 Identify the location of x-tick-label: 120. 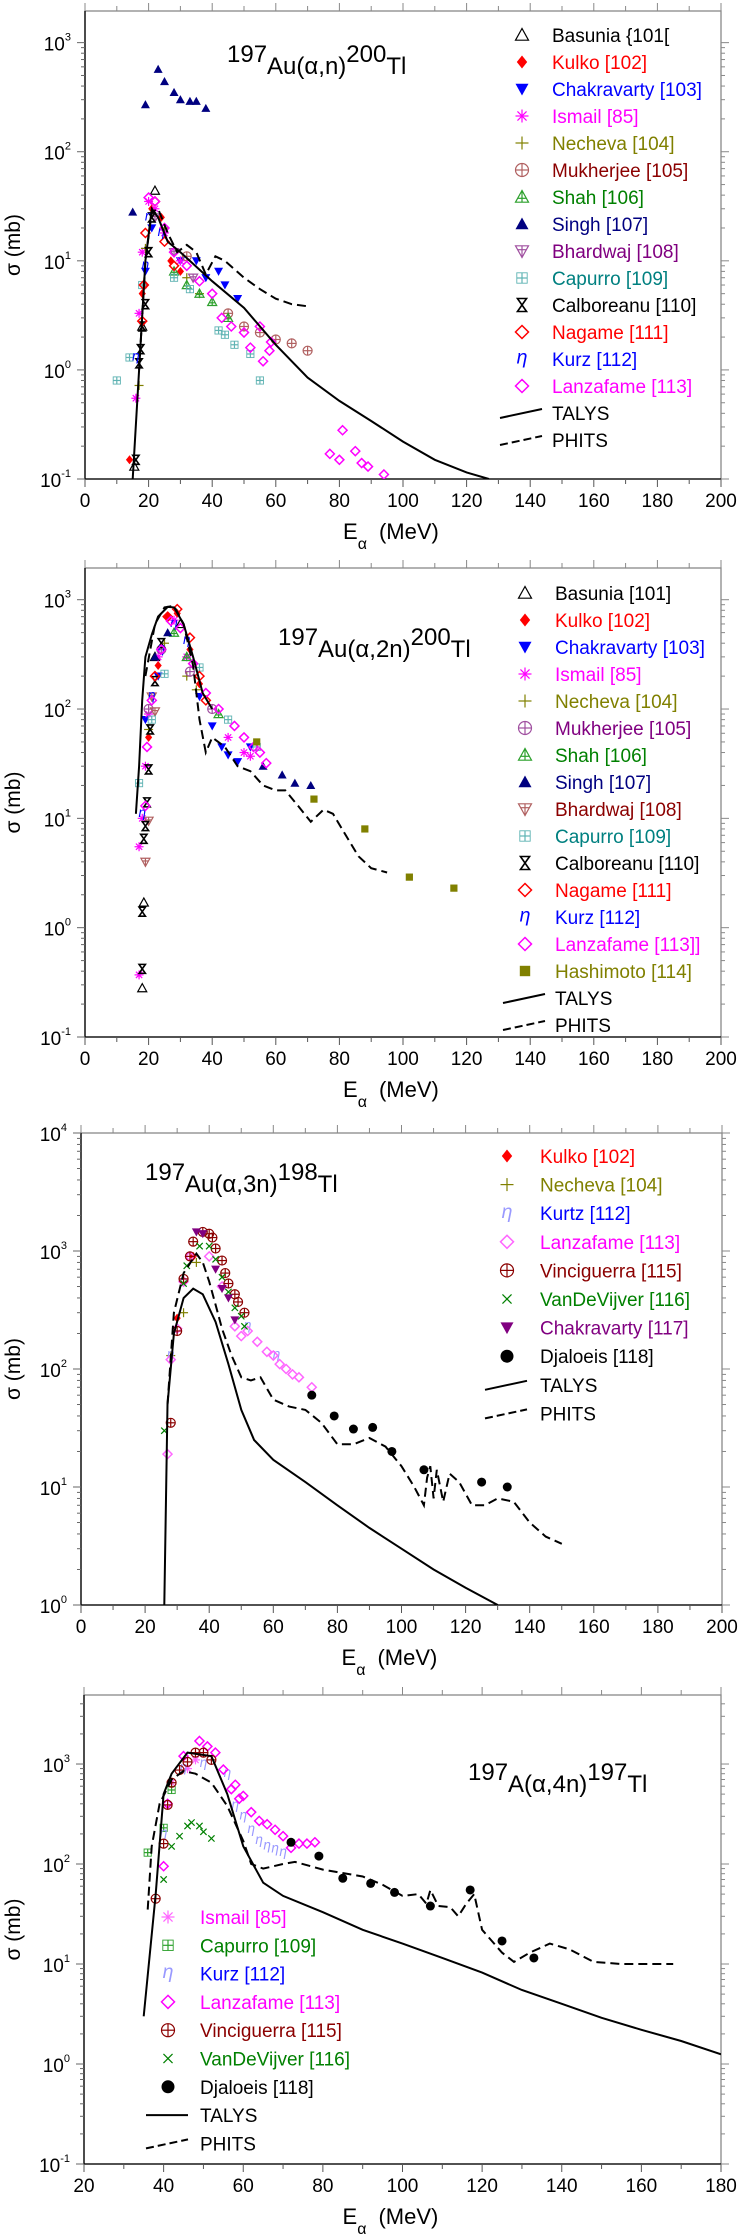
(467, 1059).